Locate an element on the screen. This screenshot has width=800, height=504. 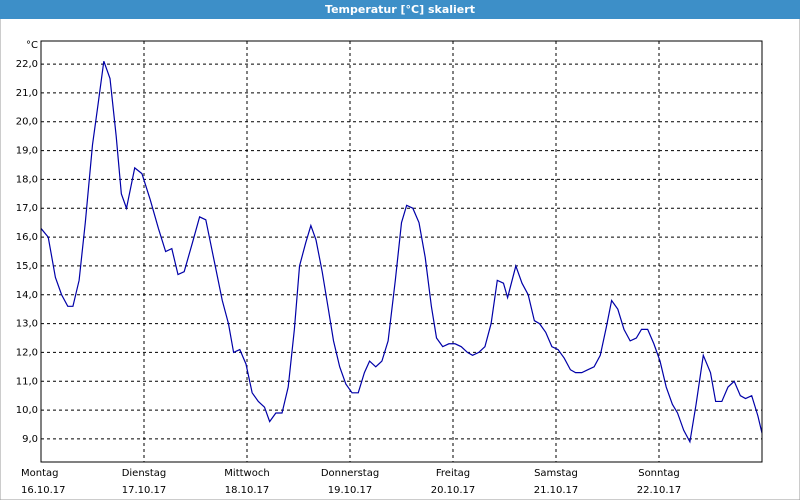
y-unit: °C is located at coordinates (32, 45).